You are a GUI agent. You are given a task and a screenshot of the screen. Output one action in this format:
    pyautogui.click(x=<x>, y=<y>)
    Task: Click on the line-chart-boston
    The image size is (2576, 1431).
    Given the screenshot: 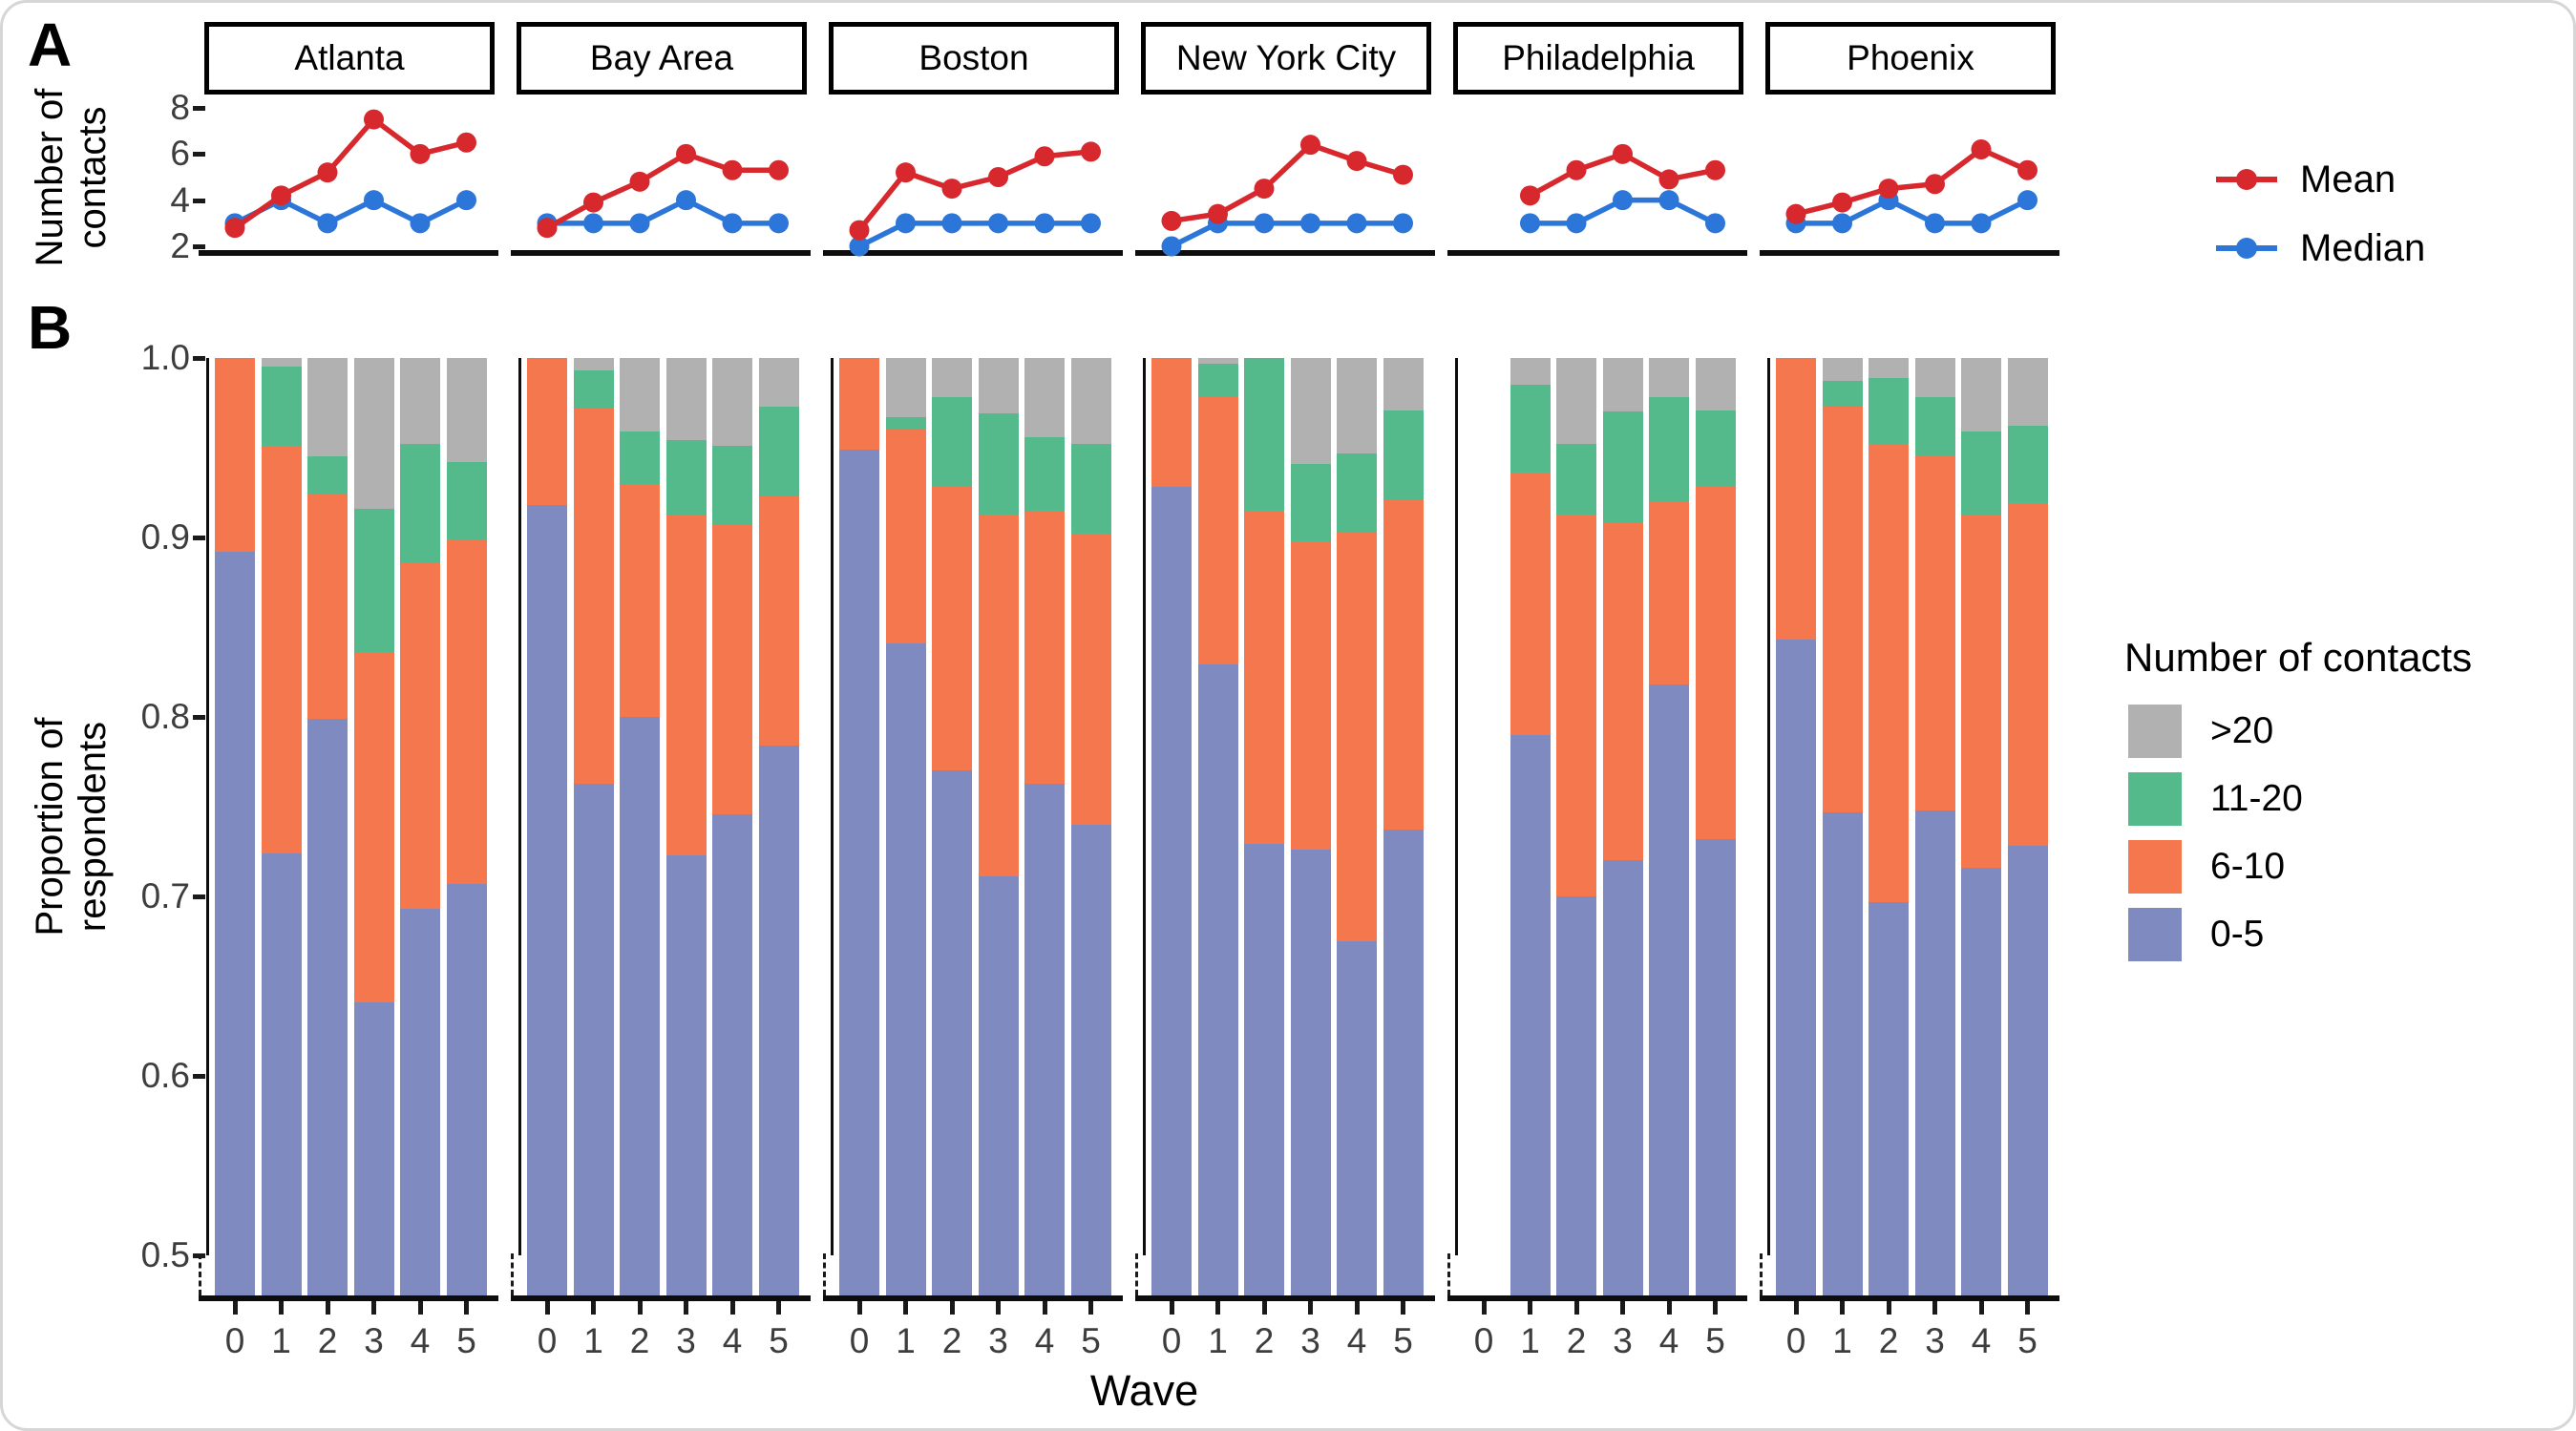 What is the action you would take?
    pyautogui.click(x=975, y=199)
    